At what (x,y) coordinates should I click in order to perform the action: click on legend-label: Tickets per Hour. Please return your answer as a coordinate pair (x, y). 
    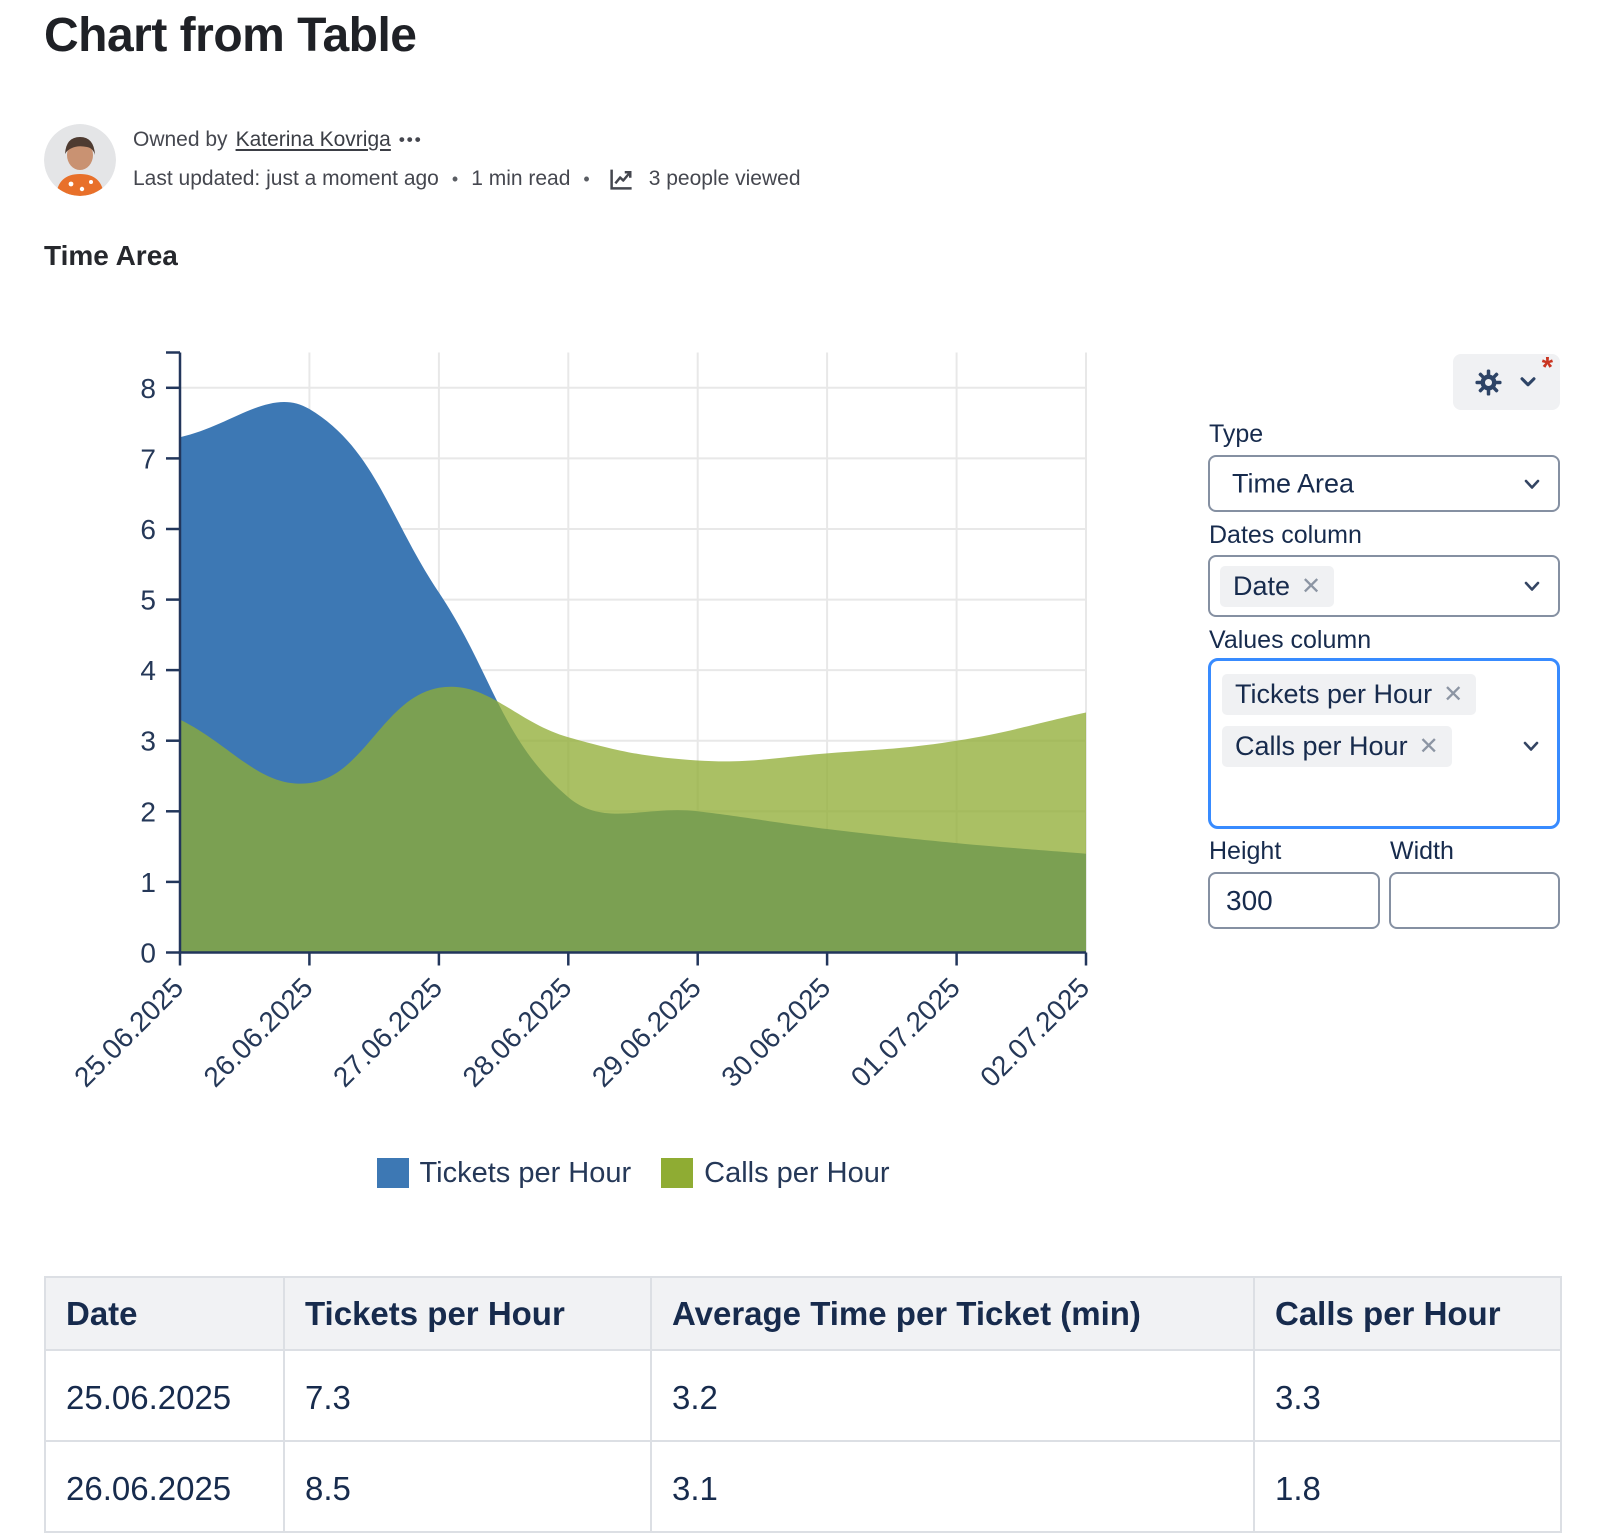
    Looking at the image, I should click on (525, 1172).